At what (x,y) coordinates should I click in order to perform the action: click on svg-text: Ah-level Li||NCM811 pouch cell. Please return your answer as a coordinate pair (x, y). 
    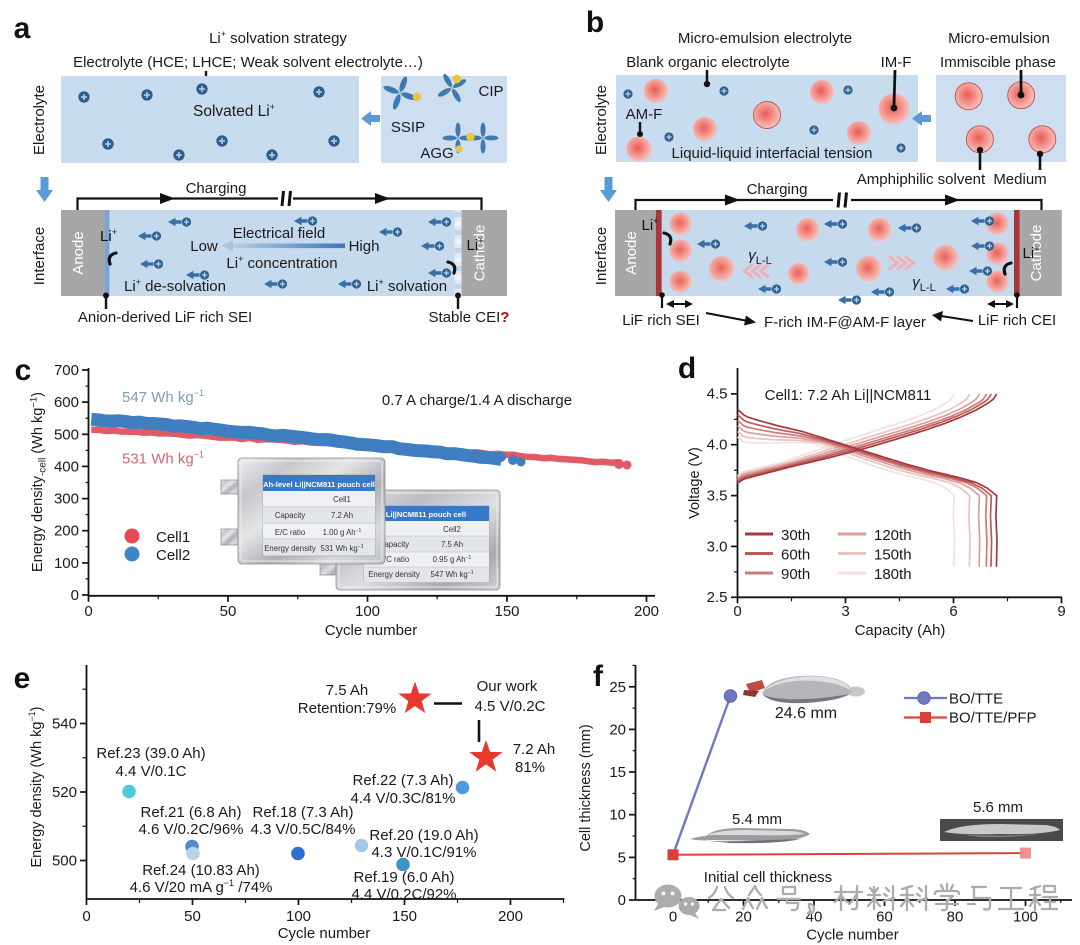
    Looking at the image, I should click on (319, 484).